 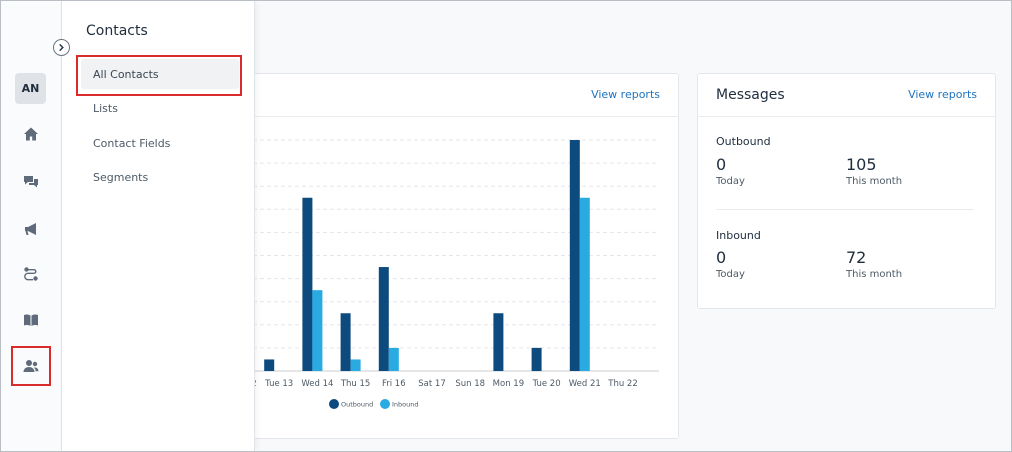 What do you see at coordinates (394, 384) in the screenshot?
I see `x-tick-label: Fri 16` at bounding box center [394, 384].